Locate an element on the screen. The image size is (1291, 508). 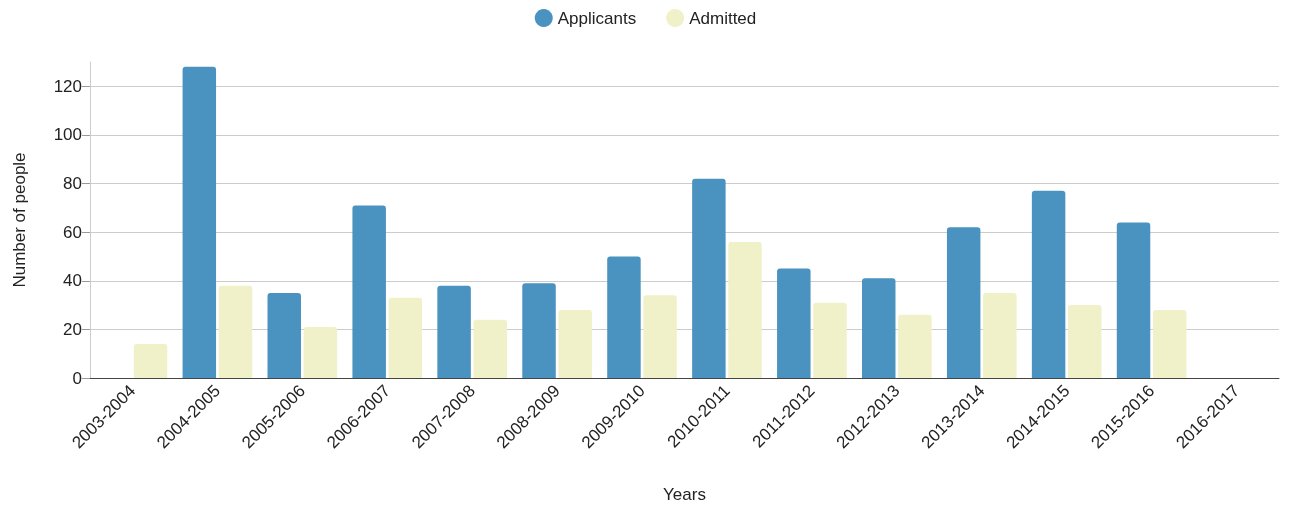
x-axis-title: Years is located at coordinates (684, 494).